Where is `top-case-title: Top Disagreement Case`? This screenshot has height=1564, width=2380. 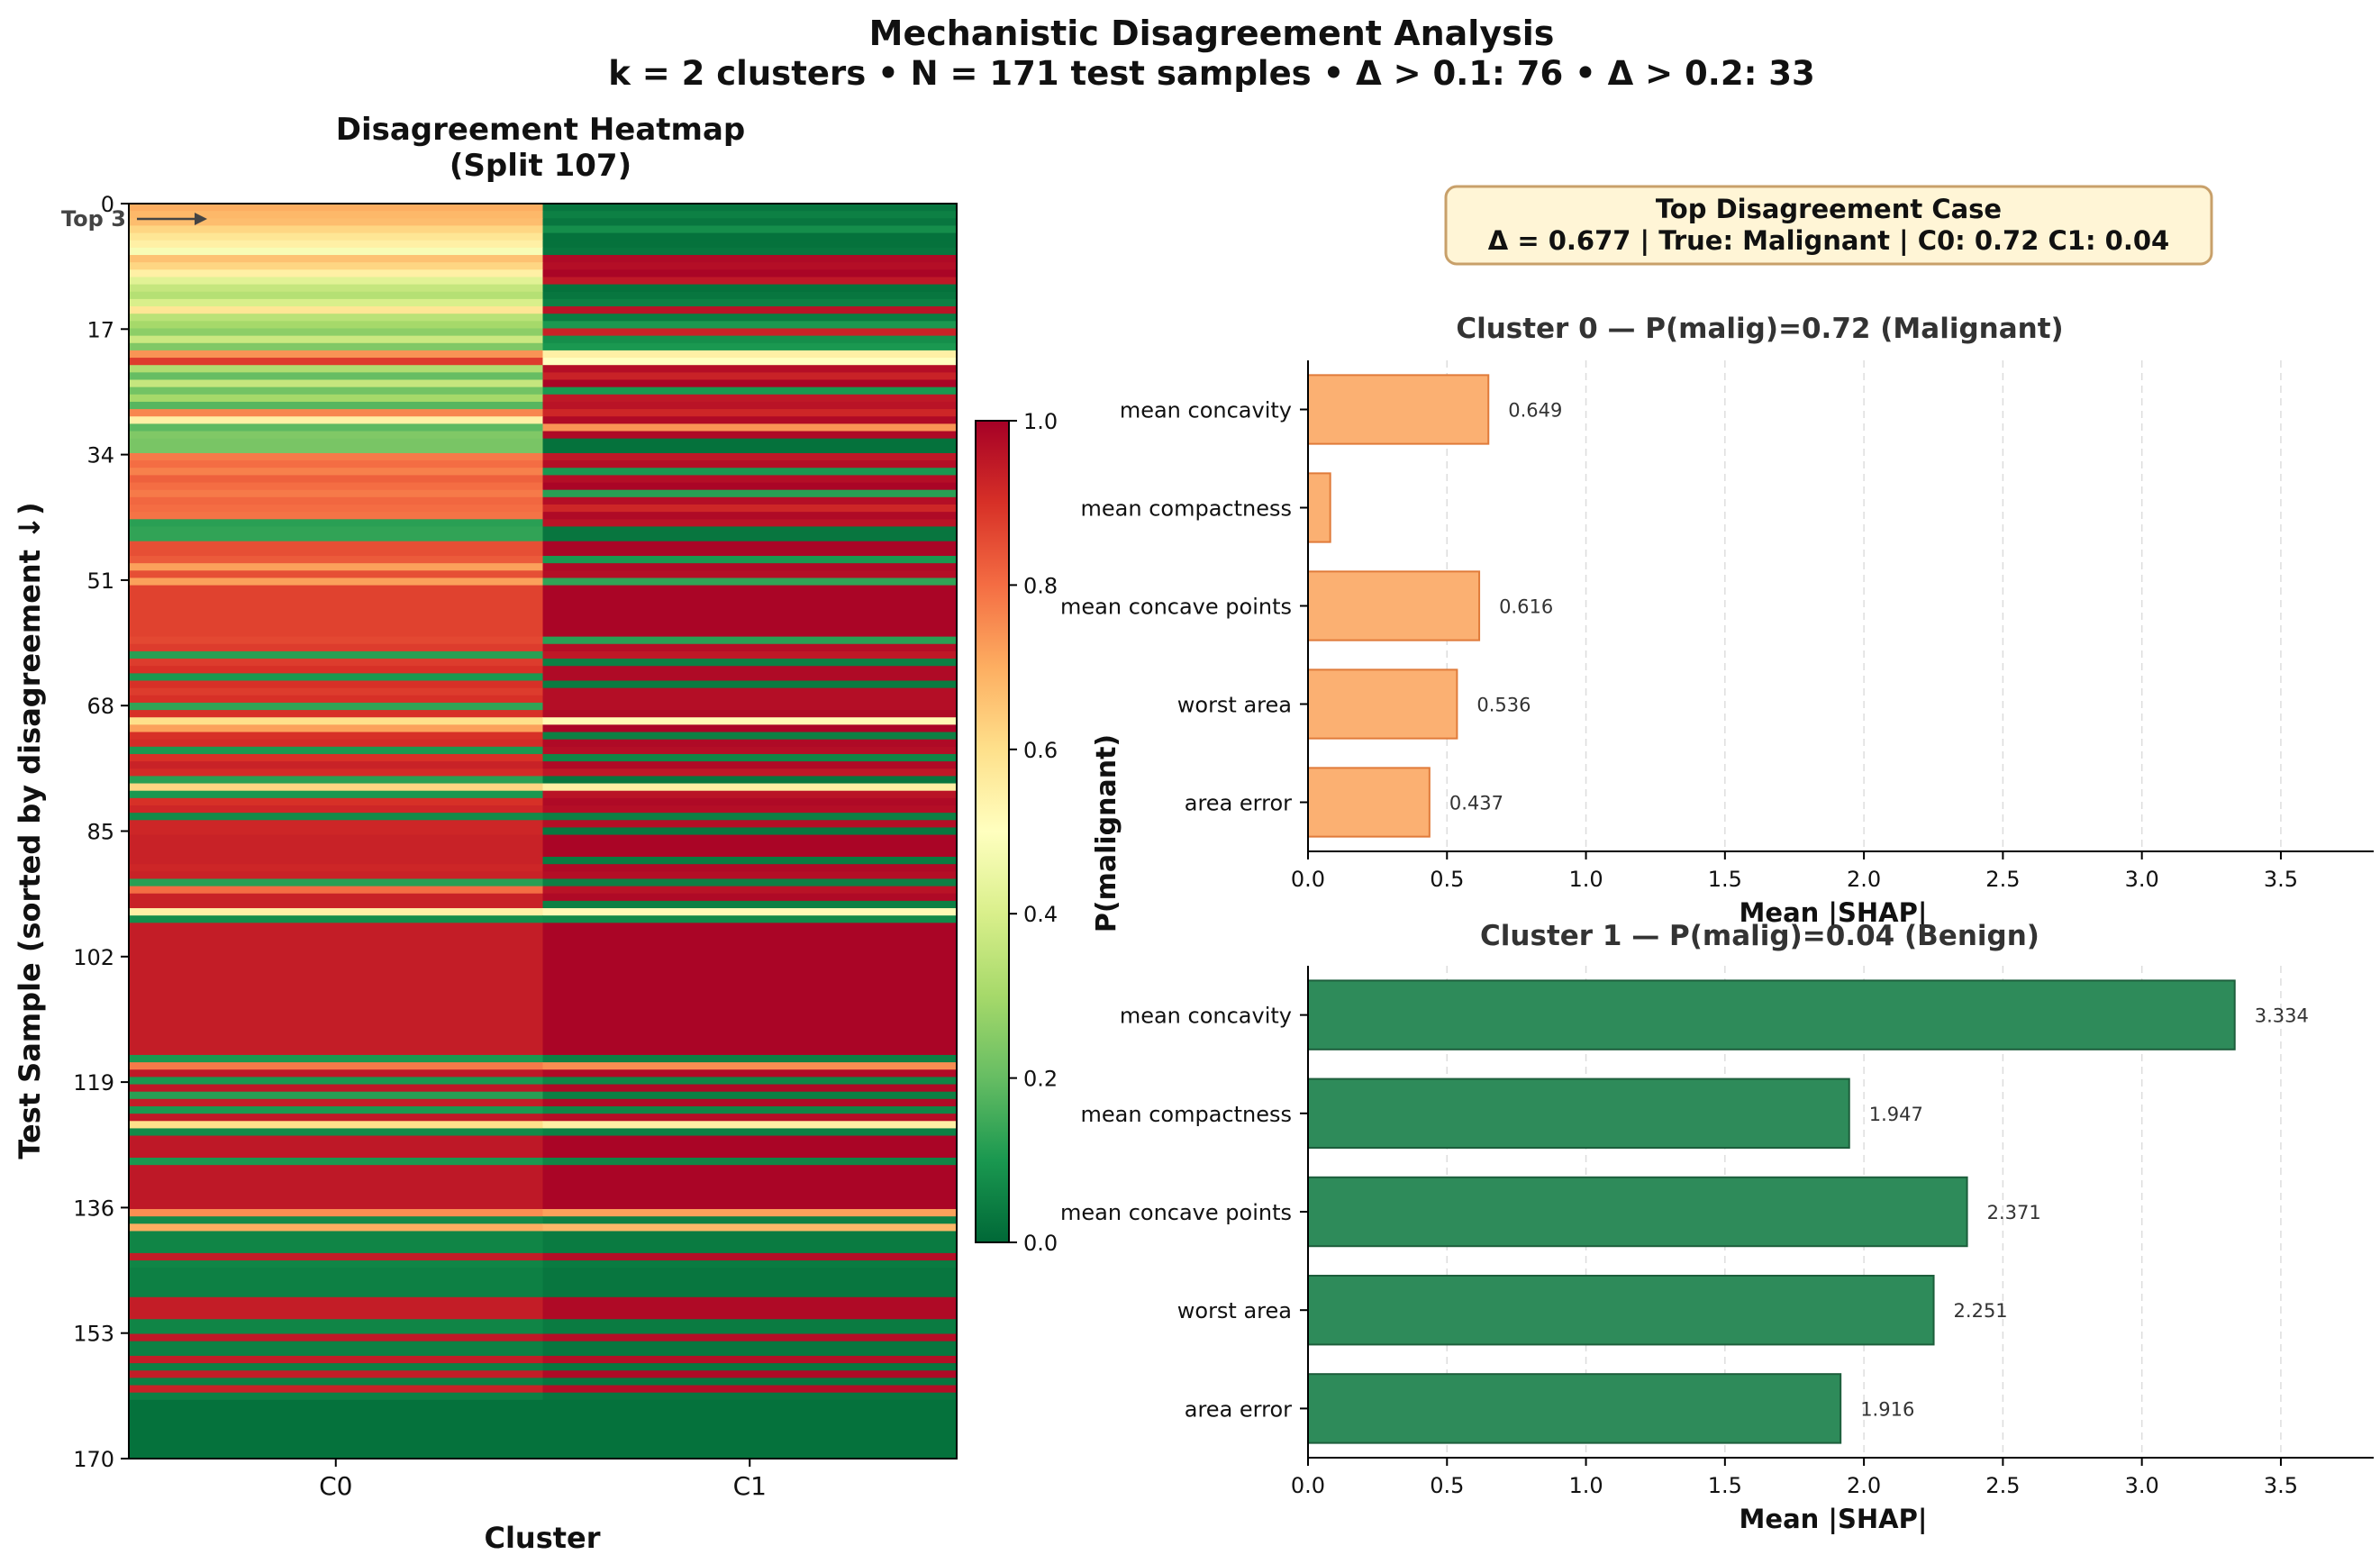
top-case-title: Top Disagreement Case is located at coordinates (1829, 209).